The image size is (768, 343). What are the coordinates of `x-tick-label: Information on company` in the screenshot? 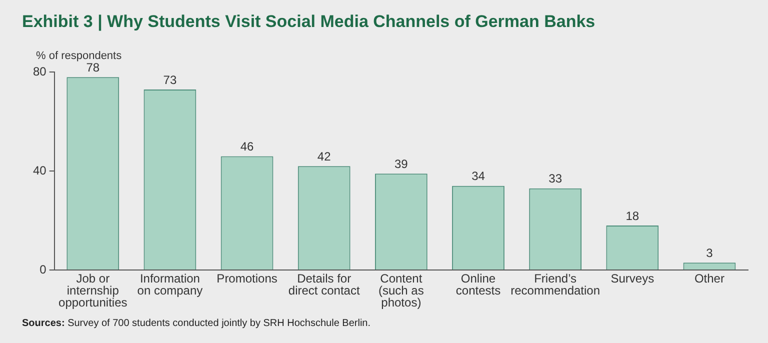 It's located at (170, 284).